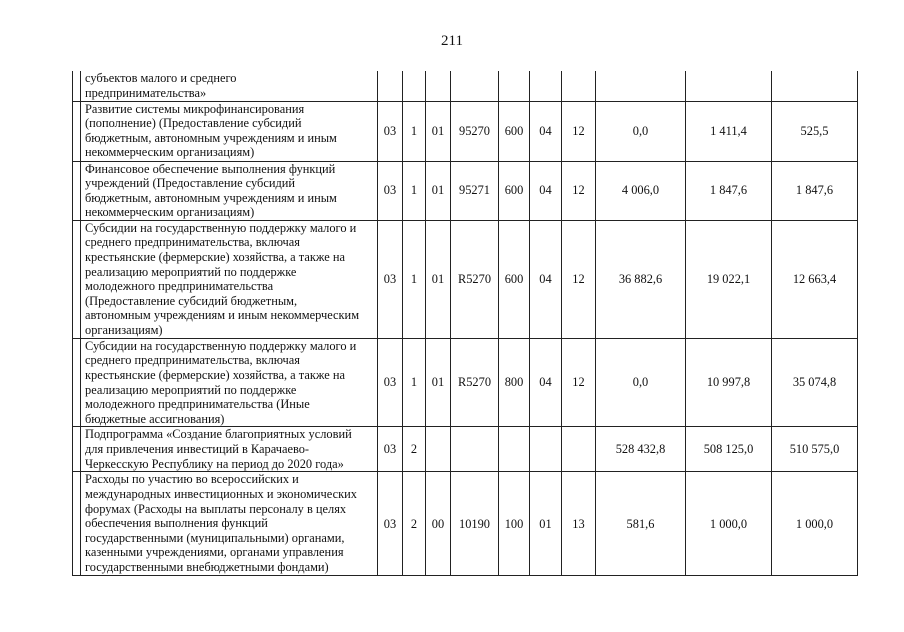 Image resolution: width=904 pixels, height=632 pixels. I want to click on amount-year-2-cell: 508 125,0, so click(728, 449).